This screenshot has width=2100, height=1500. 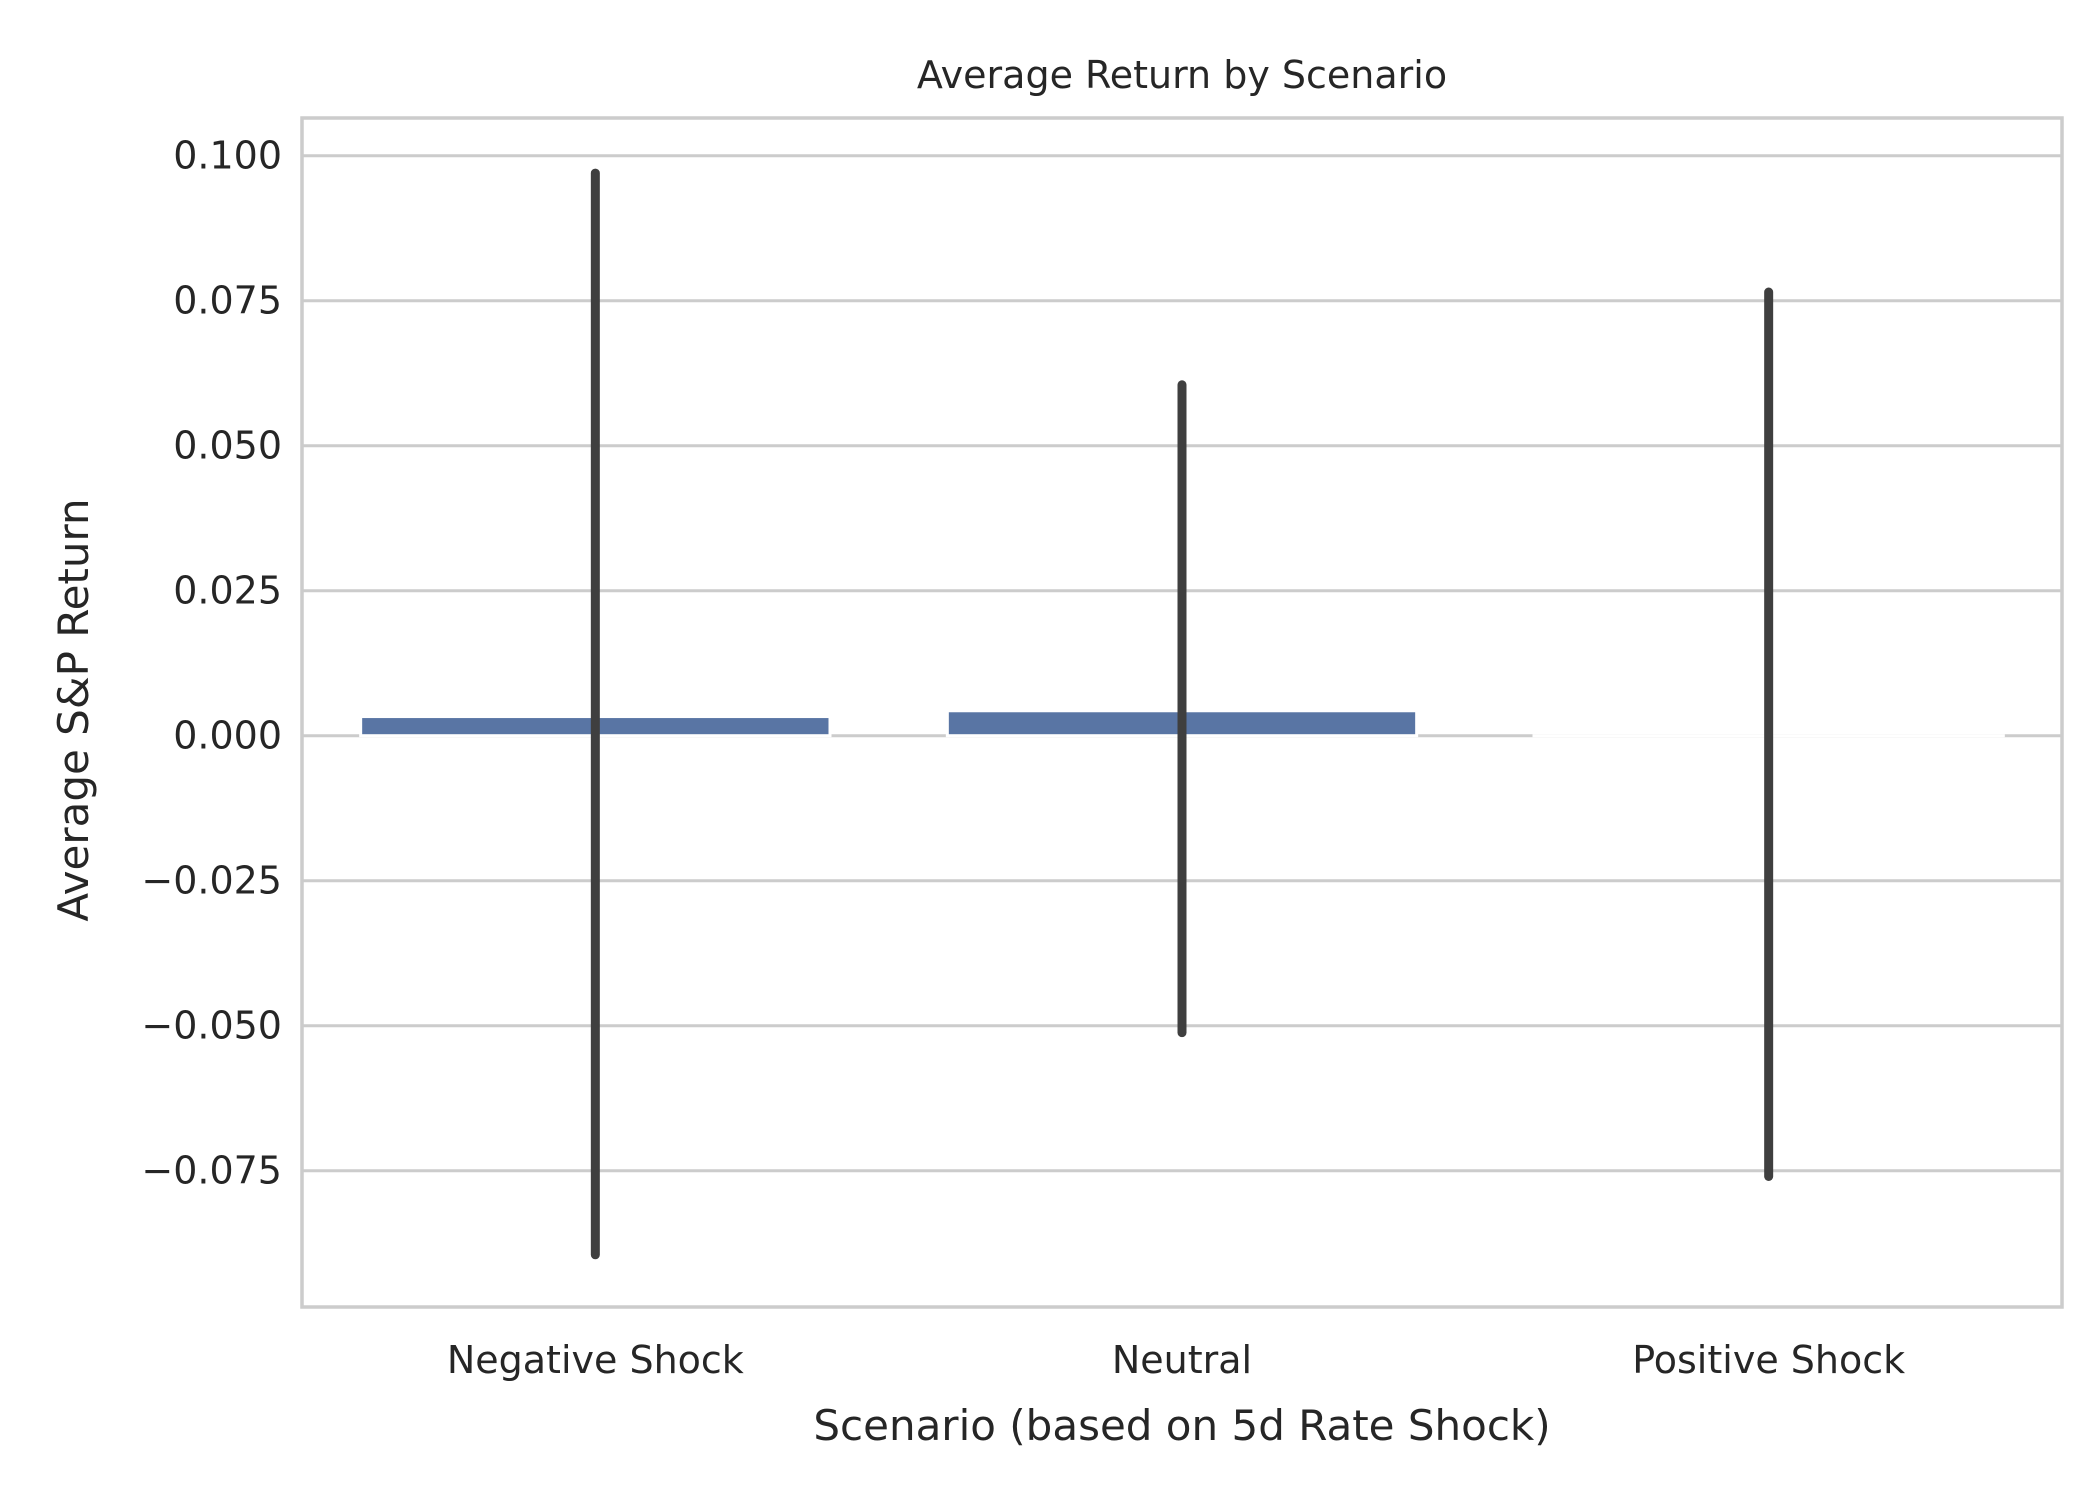 What do you see at coordinates (227, 736) in the screenshot?
I see `y-tick-label: 0.000` at bounding box center [227, 736].